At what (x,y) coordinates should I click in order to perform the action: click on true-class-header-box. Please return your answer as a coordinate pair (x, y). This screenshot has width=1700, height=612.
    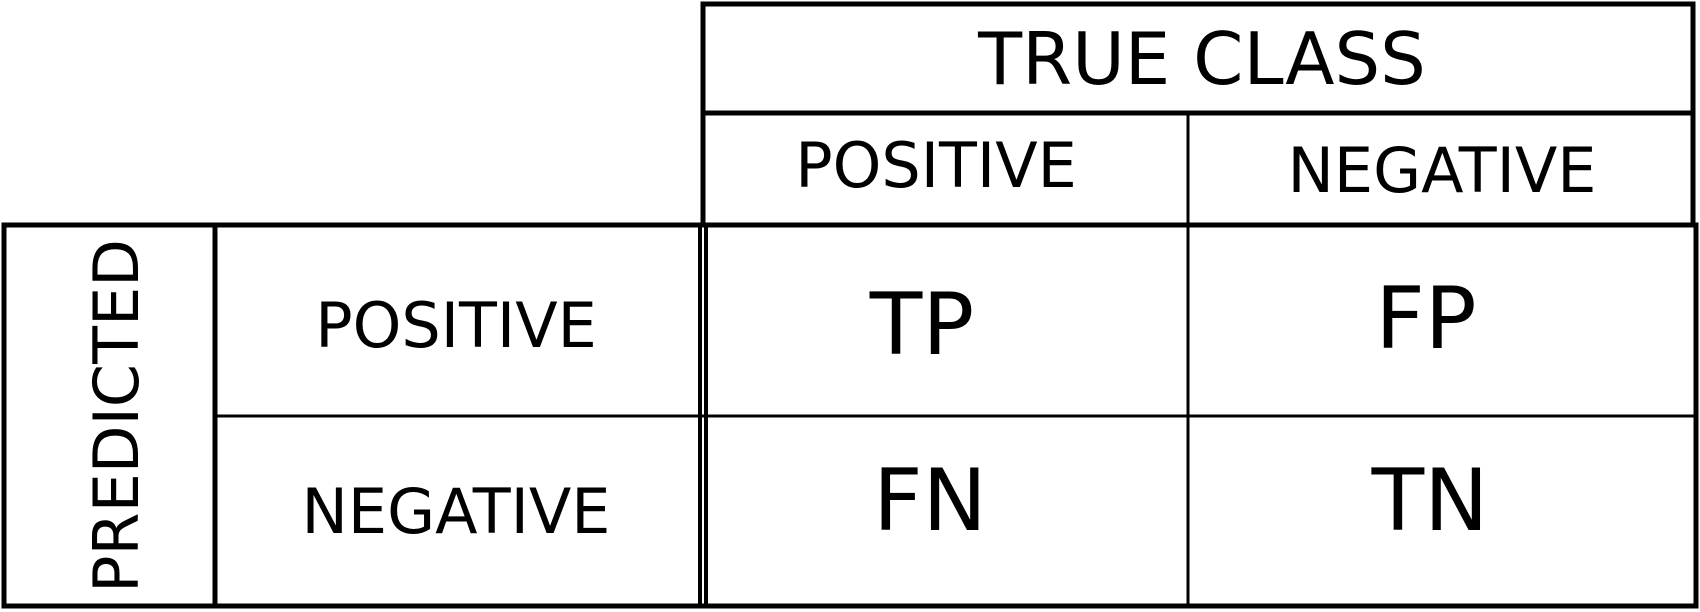
    Looking at the image, I should click on (1198, 58).